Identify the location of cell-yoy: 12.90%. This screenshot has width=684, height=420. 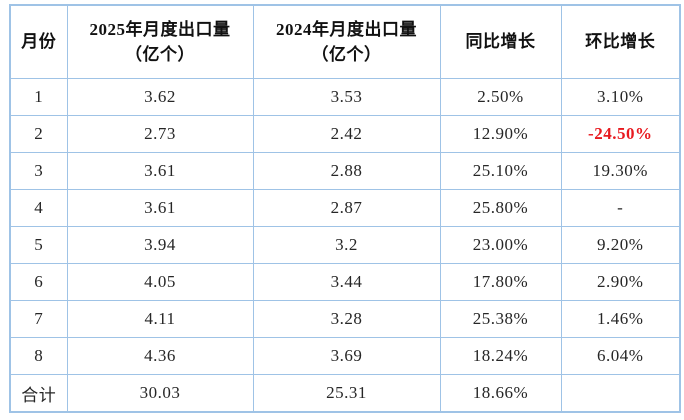
(500, 134).